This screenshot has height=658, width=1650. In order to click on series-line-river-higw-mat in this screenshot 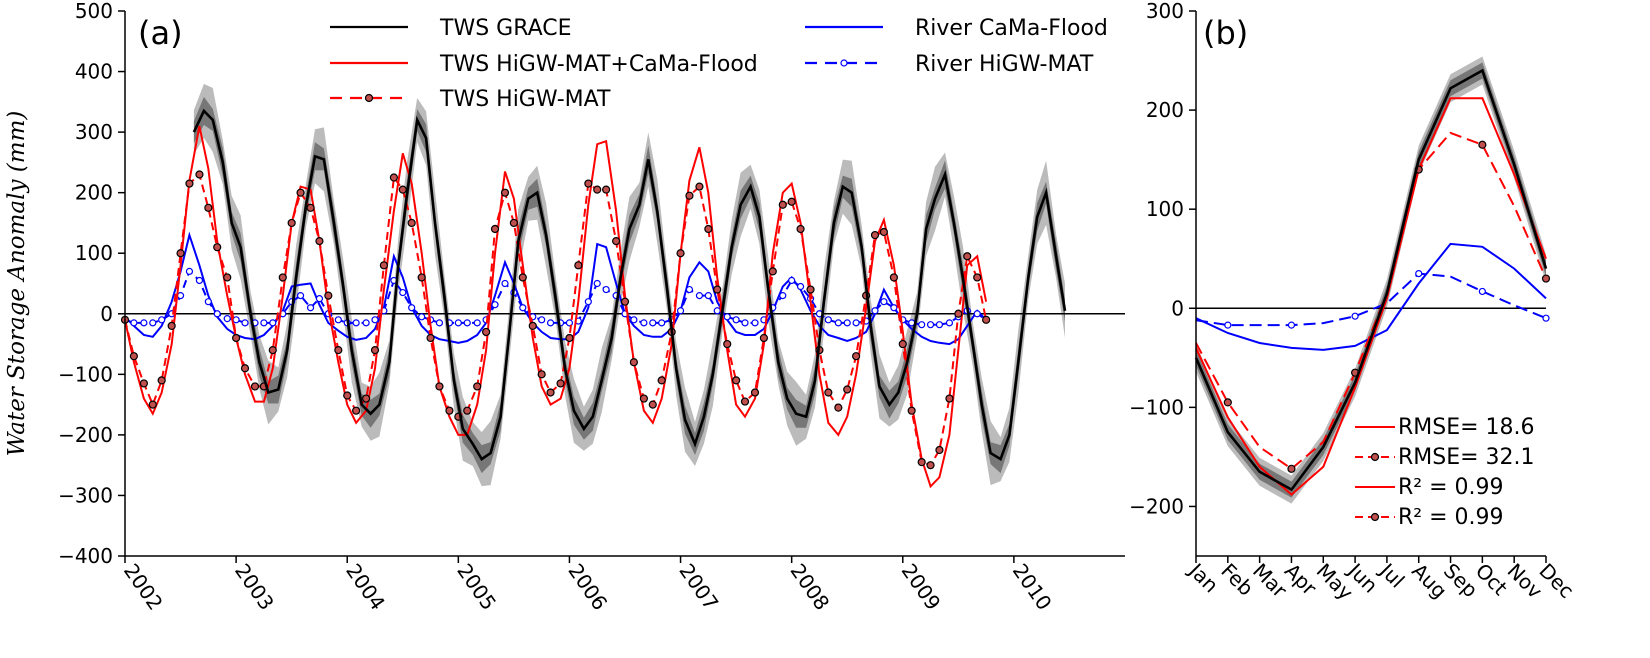, I will do `click(555, 297)`.